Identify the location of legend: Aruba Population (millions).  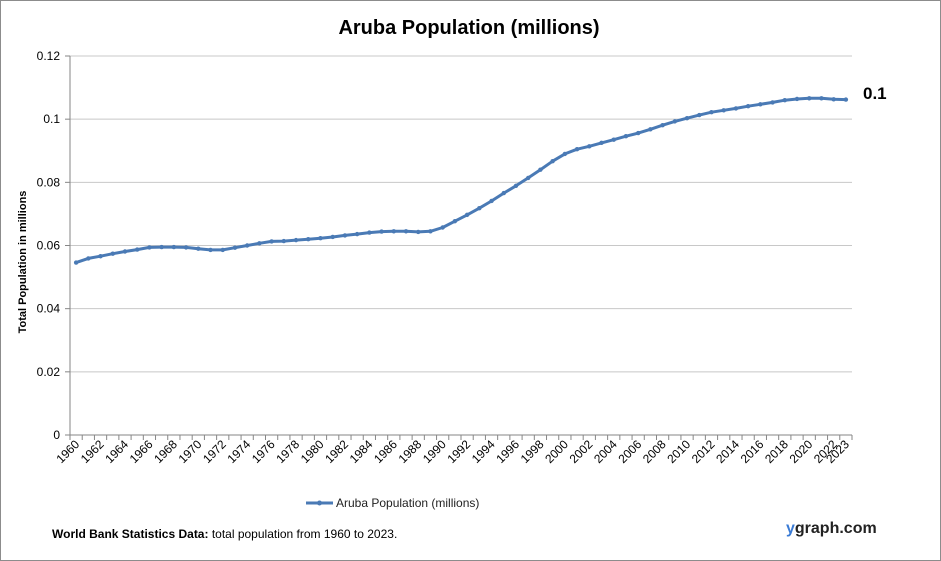
(392, 503).